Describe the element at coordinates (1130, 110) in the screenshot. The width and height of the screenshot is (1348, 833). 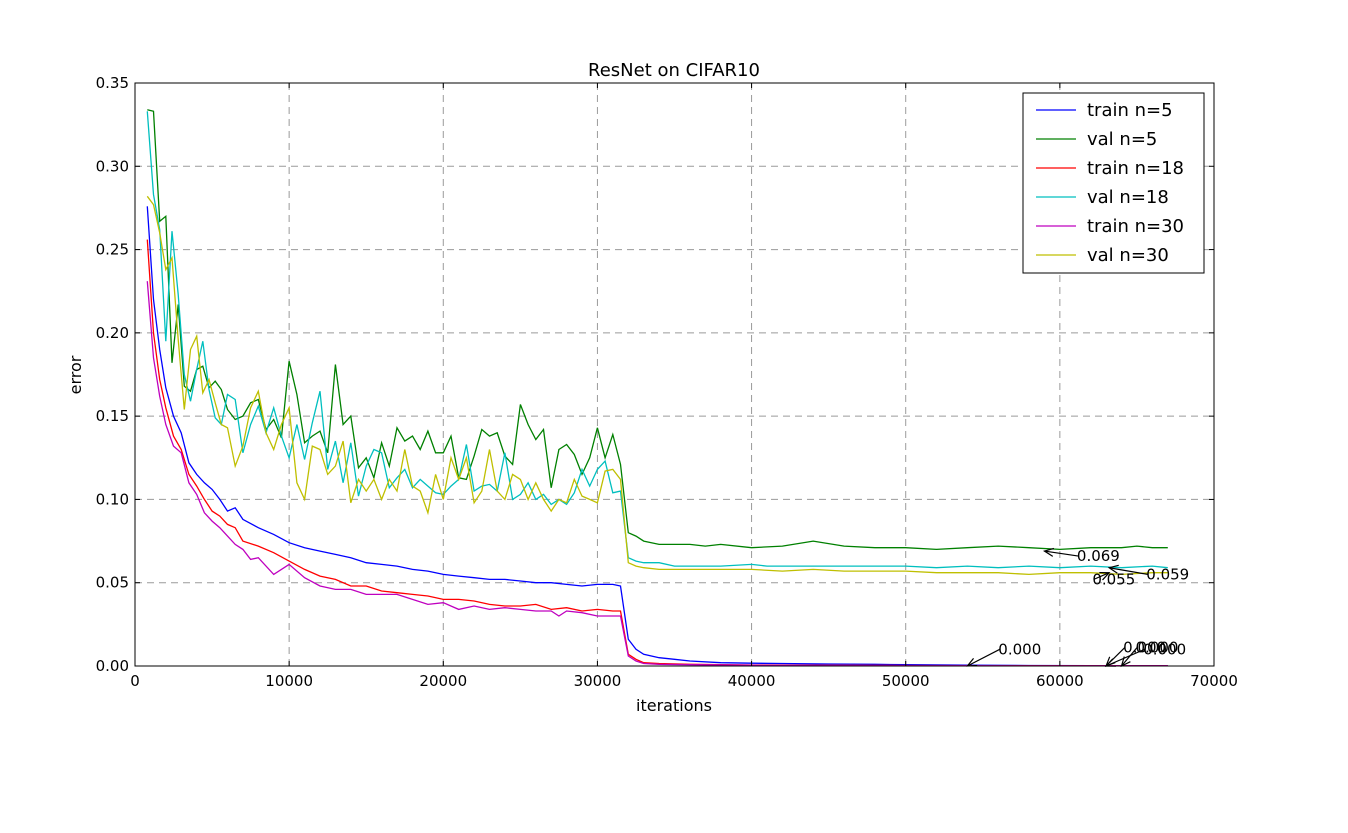
I see `legend-label: train n=5` at that location.